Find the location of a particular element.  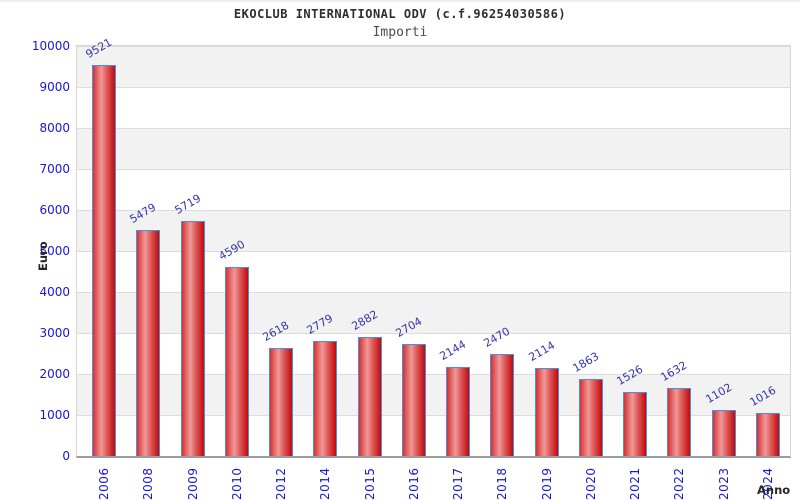

bar-slot: 5719 is located at coordinates (193, 251).